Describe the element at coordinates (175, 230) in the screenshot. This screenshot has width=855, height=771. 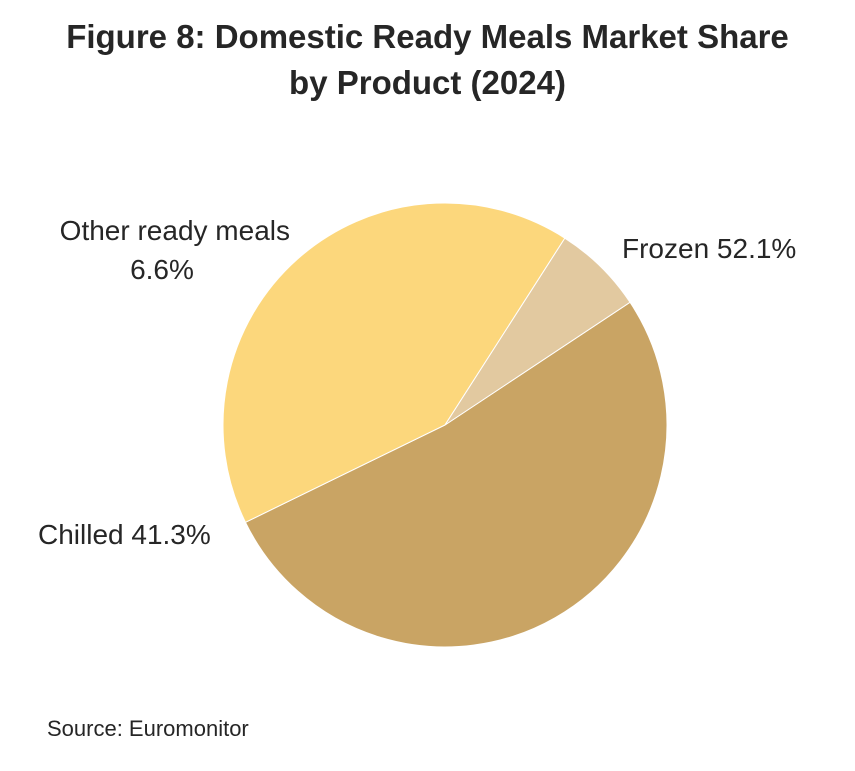
I see `slice-label-other-name: Other ready meals` at that location.